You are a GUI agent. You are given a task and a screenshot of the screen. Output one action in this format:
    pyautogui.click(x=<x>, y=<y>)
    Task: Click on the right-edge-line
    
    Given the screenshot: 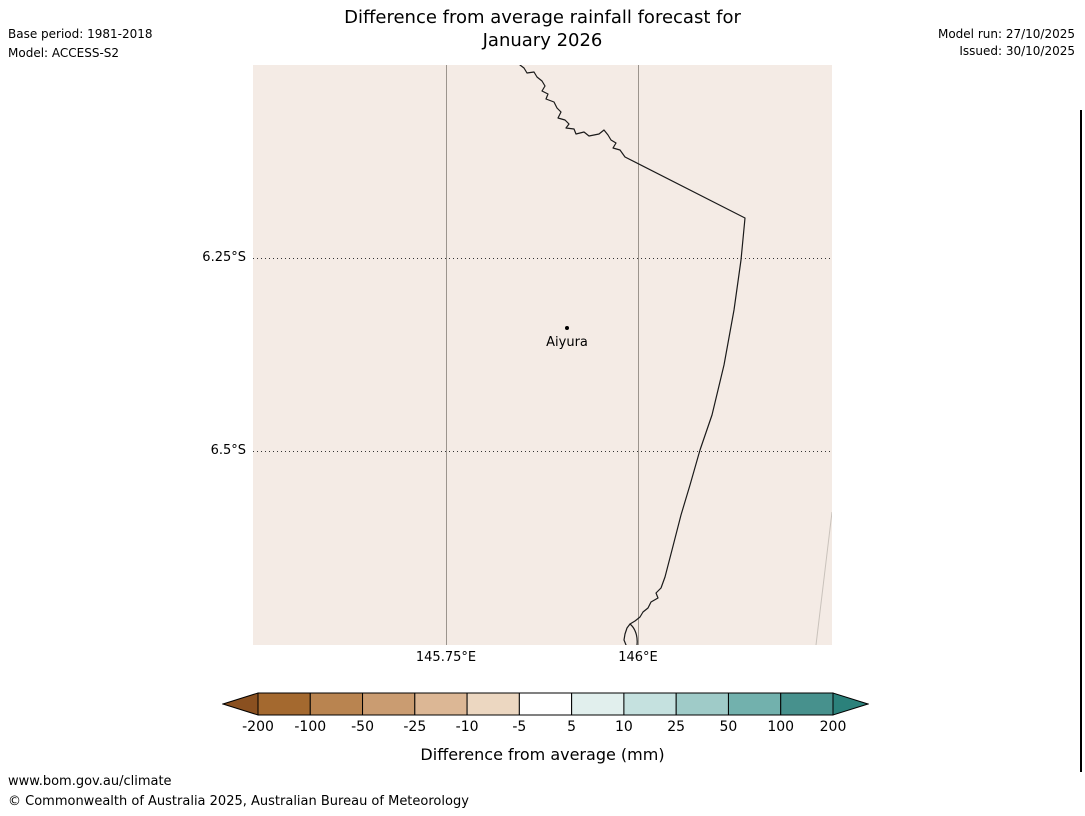 What is the action you would take?
    pyautogui.click(x=1081, y=441)
    